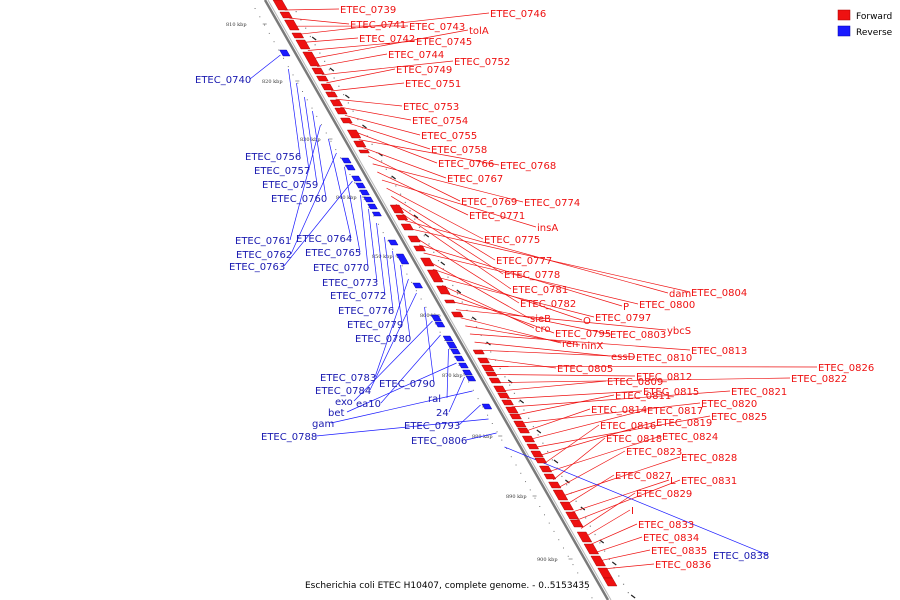 This screenshot has height=600, width=900. What do you see at coordinates (679, 551) in the screenshot?
I see `forward-gene-label: ETEC_0835` at bounding box center [679, 551].